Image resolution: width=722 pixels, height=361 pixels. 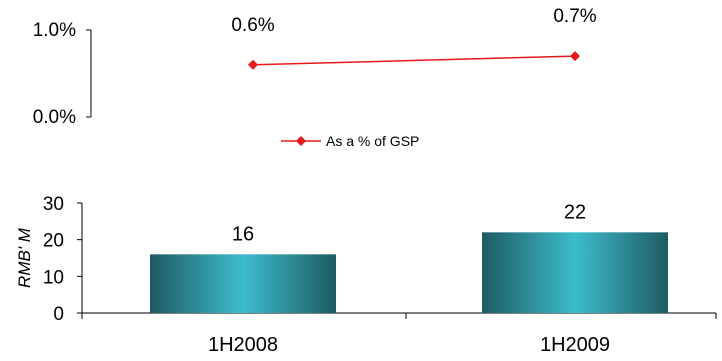 I want to click on bar-data-label-1h2008: 16, so click(x=243, y=234).